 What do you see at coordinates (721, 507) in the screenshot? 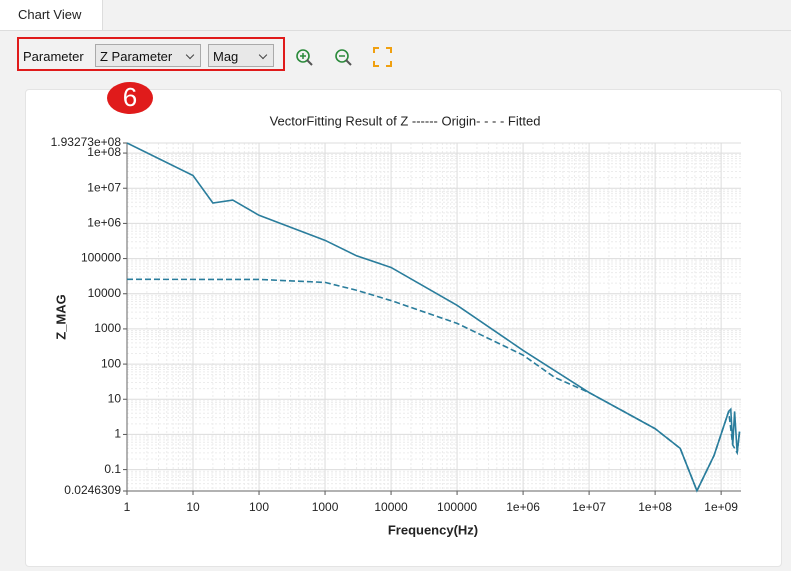
I see `x-tick-label: 1e+09` at bounding box center [721, 507].